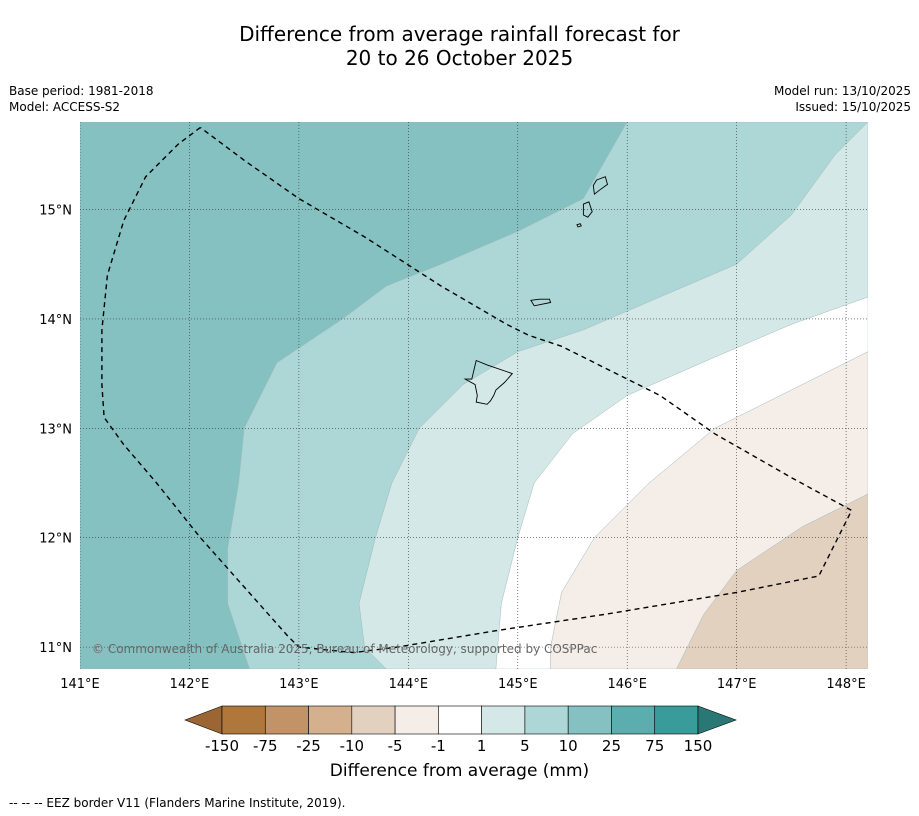 The height and width of the screenshot is (816, 919). Describe the element at coordinates (627, 684) in the screenshot. I see `lon-tick-label: 146°E` at that location.